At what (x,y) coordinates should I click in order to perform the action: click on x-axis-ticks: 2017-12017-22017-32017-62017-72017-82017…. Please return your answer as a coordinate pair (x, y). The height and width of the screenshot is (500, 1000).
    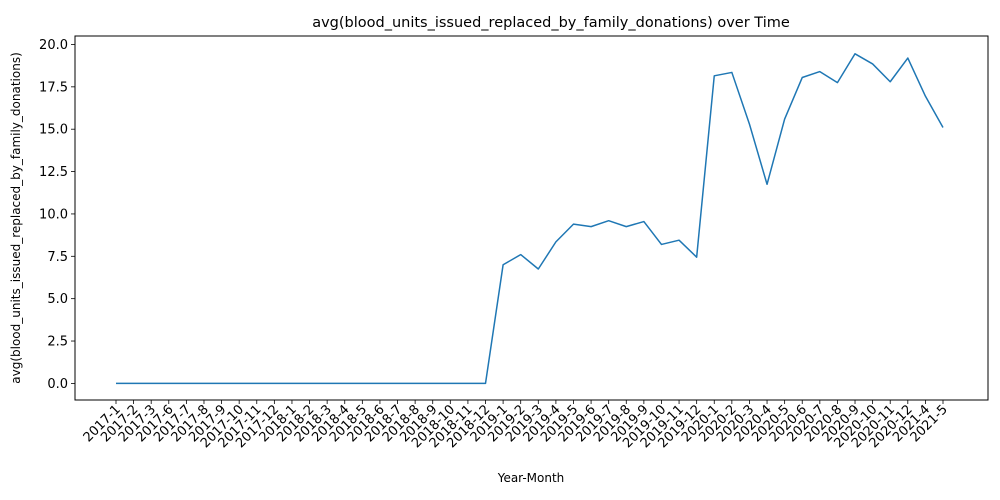
    Looking at the image, I should click on (516, 425).